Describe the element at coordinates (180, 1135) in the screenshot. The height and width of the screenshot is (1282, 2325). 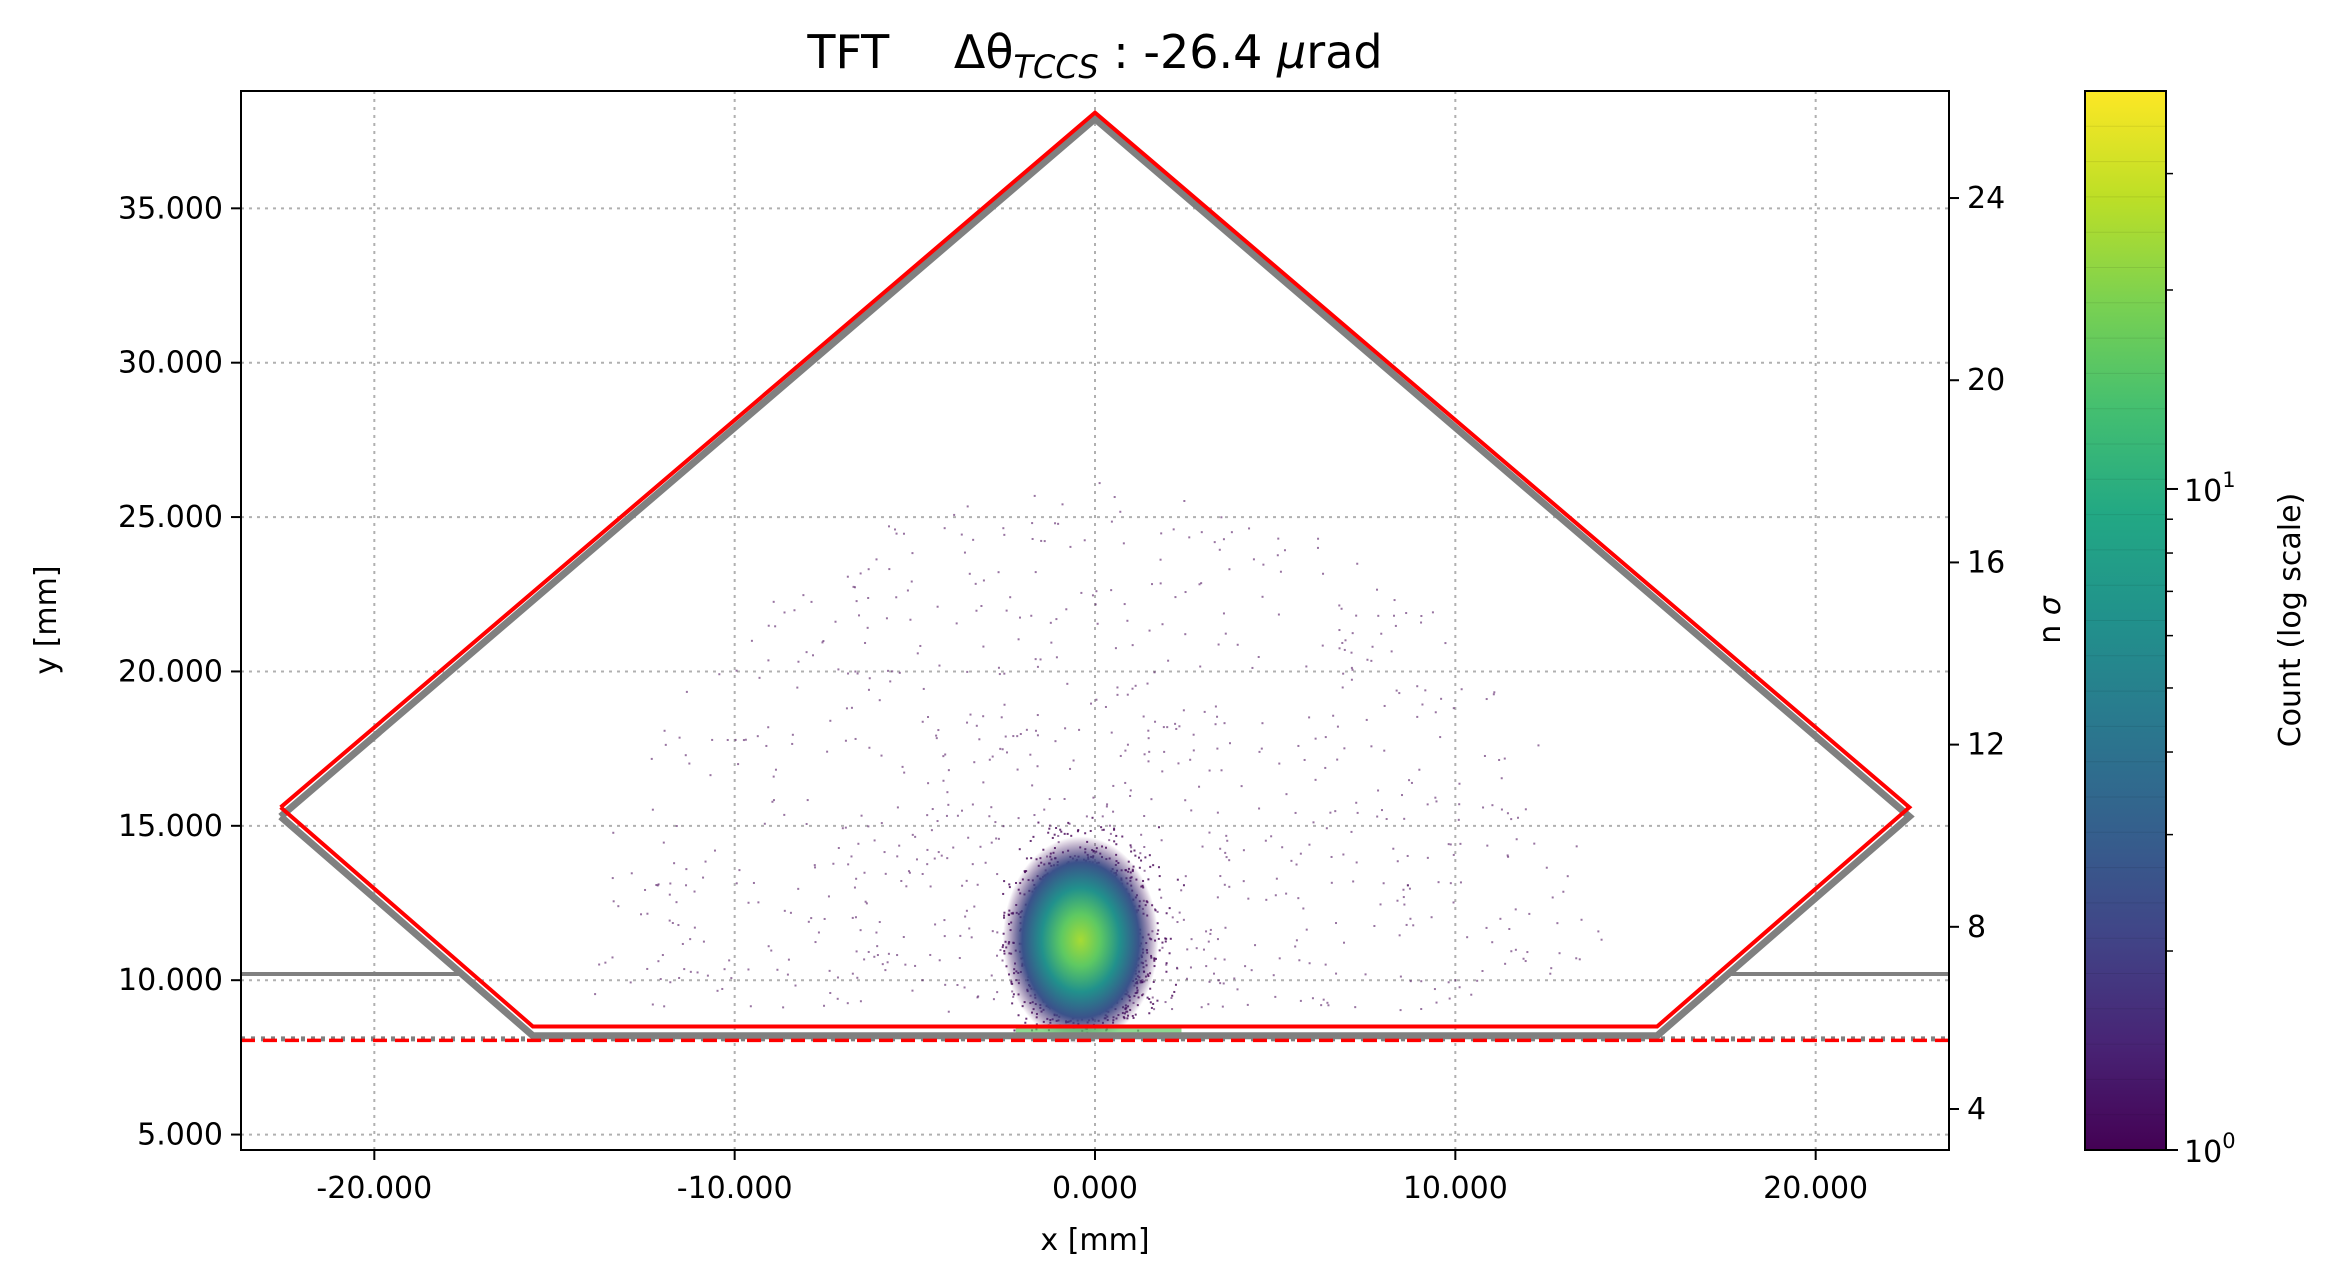
I see `y-tick-label: 5.000` at that location.